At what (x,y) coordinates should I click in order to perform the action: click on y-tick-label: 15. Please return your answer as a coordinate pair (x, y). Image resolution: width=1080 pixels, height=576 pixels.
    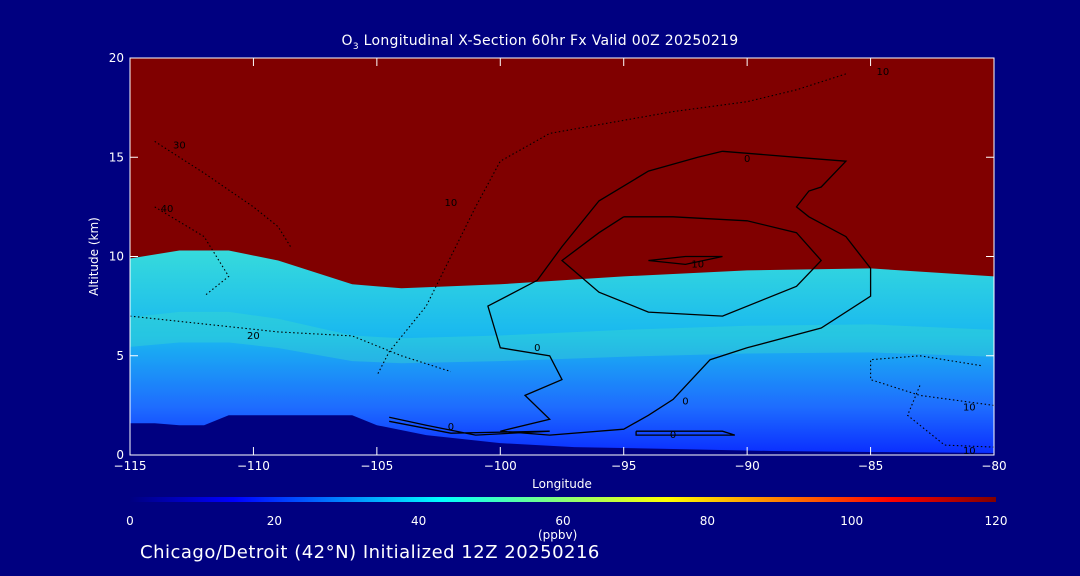
    Looking at the image, I should click on (116, 157).